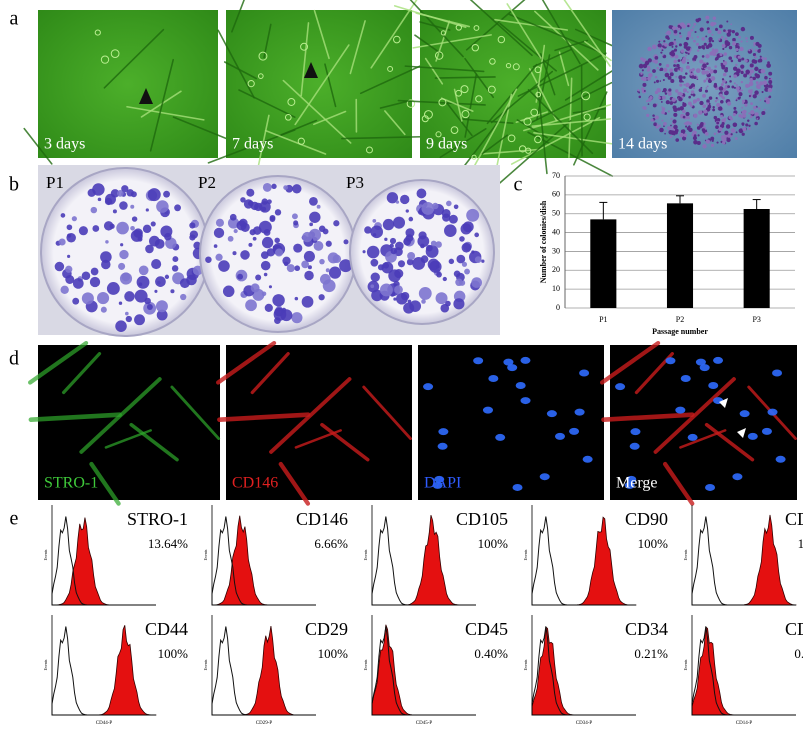 This screenshot has height=735, width=803. What do you see at coordinates (493, 543) in the screenshot?
I see `marker-percent: 100%` at bounding box center [493, 543].